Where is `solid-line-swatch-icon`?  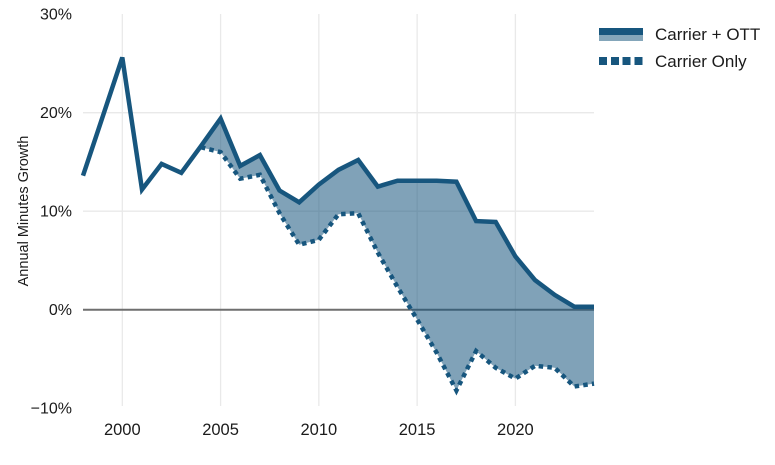
solid-line-swatch-icon is located at coordinates (621, 31).